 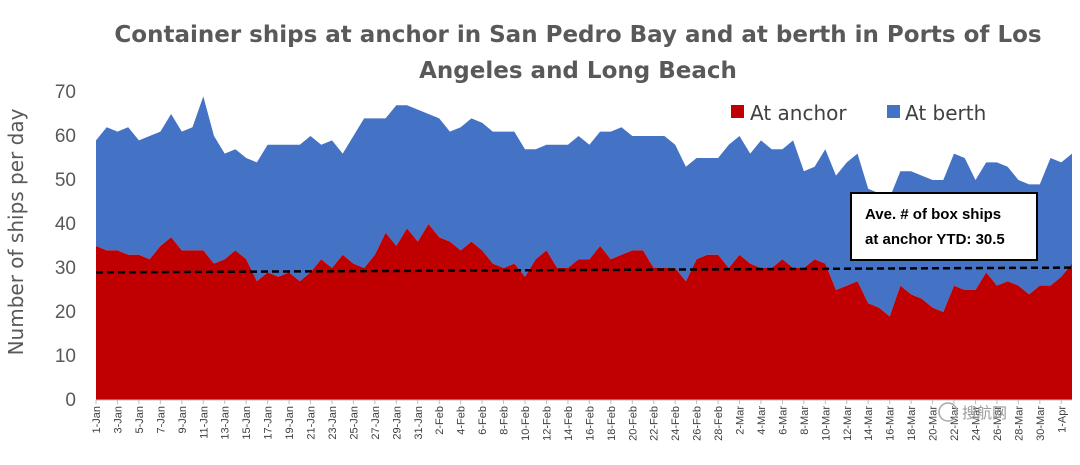 I want to click on x-tick-label: 9-Jan, so click(x=183, y=420).